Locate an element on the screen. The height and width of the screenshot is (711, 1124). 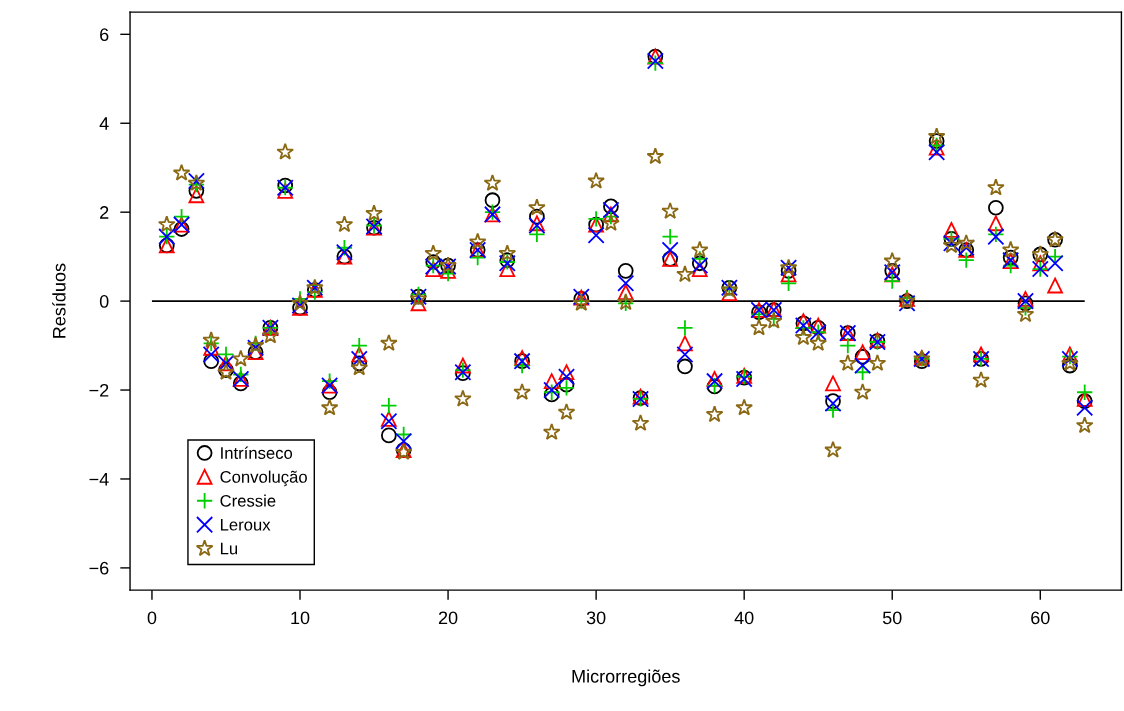
y-axis-title: Resíduos is located at coordinates (59, 300).